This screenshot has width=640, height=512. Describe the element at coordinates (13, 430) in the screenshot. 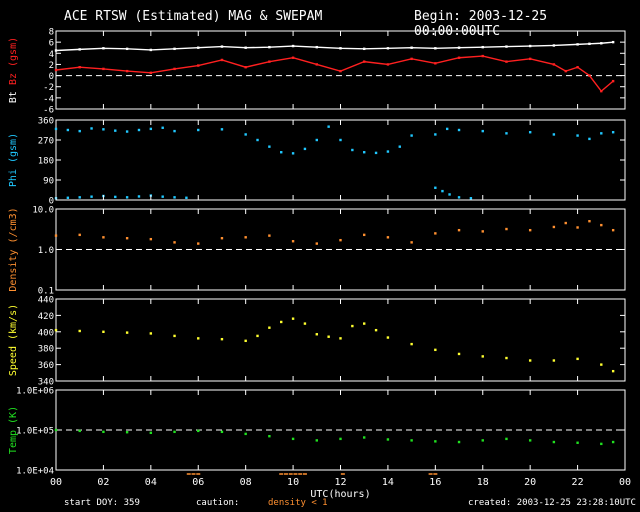

I see `temp-axis-label: Temp (K)` at that location.